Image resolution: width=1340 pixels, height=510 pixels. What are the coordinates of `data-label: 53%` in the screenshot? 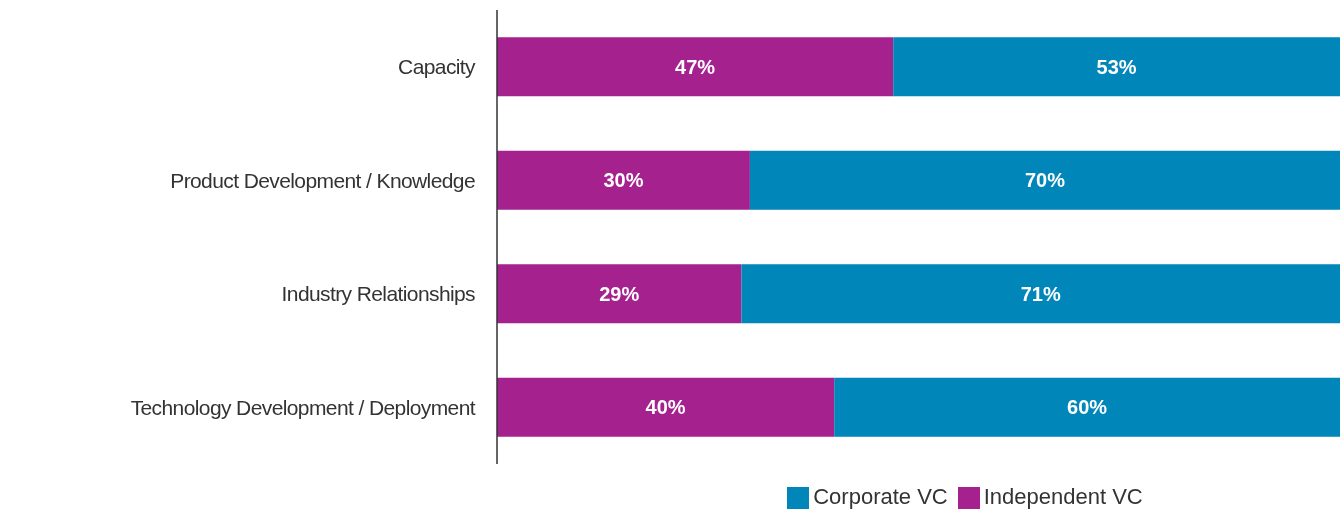 It's located at (1116, 66).